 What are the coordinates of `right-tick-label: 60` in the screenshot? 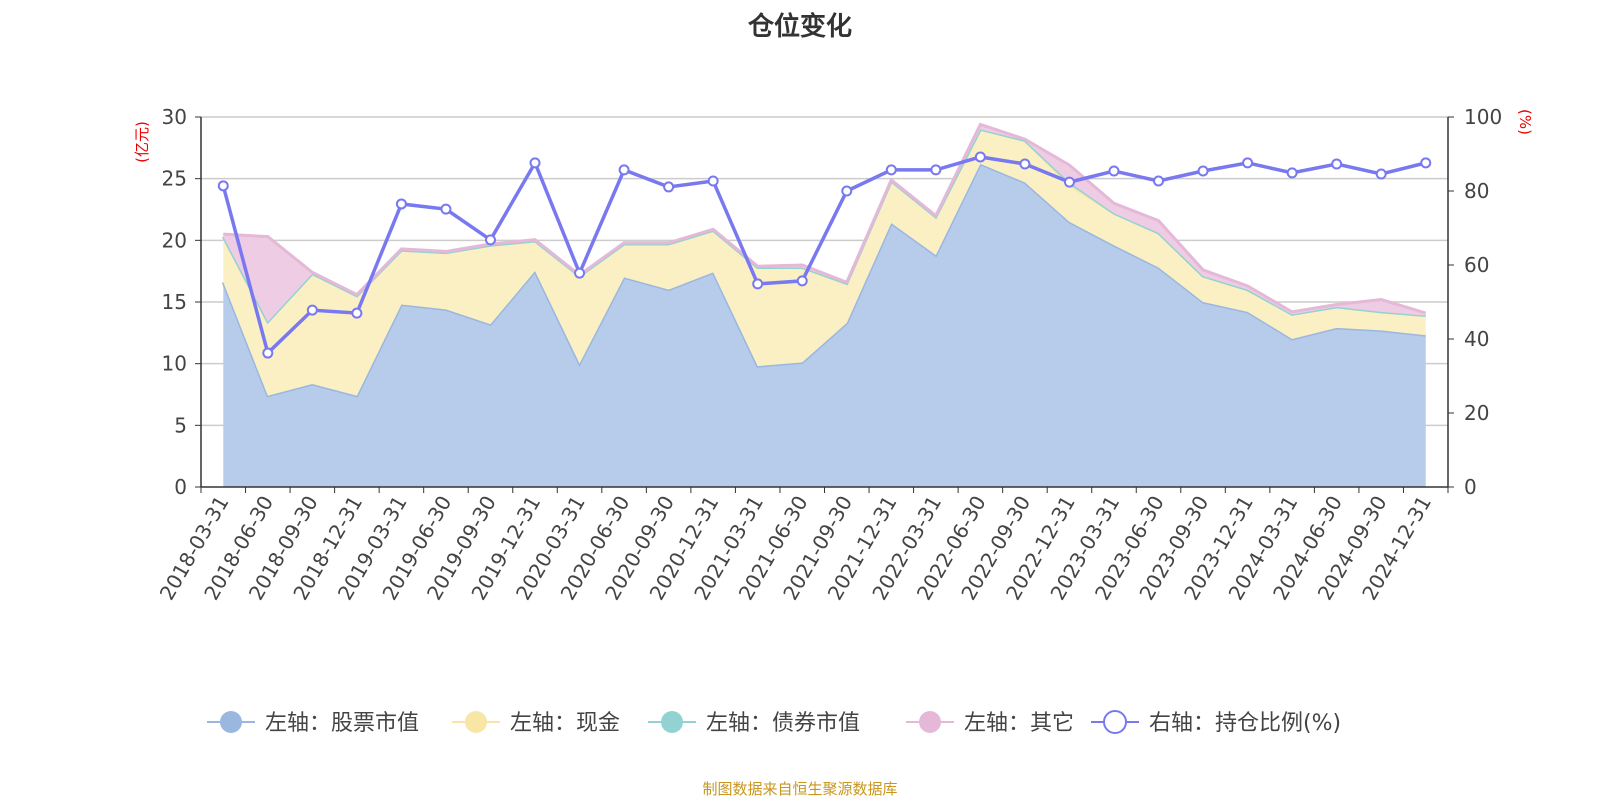 It's located at (1476, 265).